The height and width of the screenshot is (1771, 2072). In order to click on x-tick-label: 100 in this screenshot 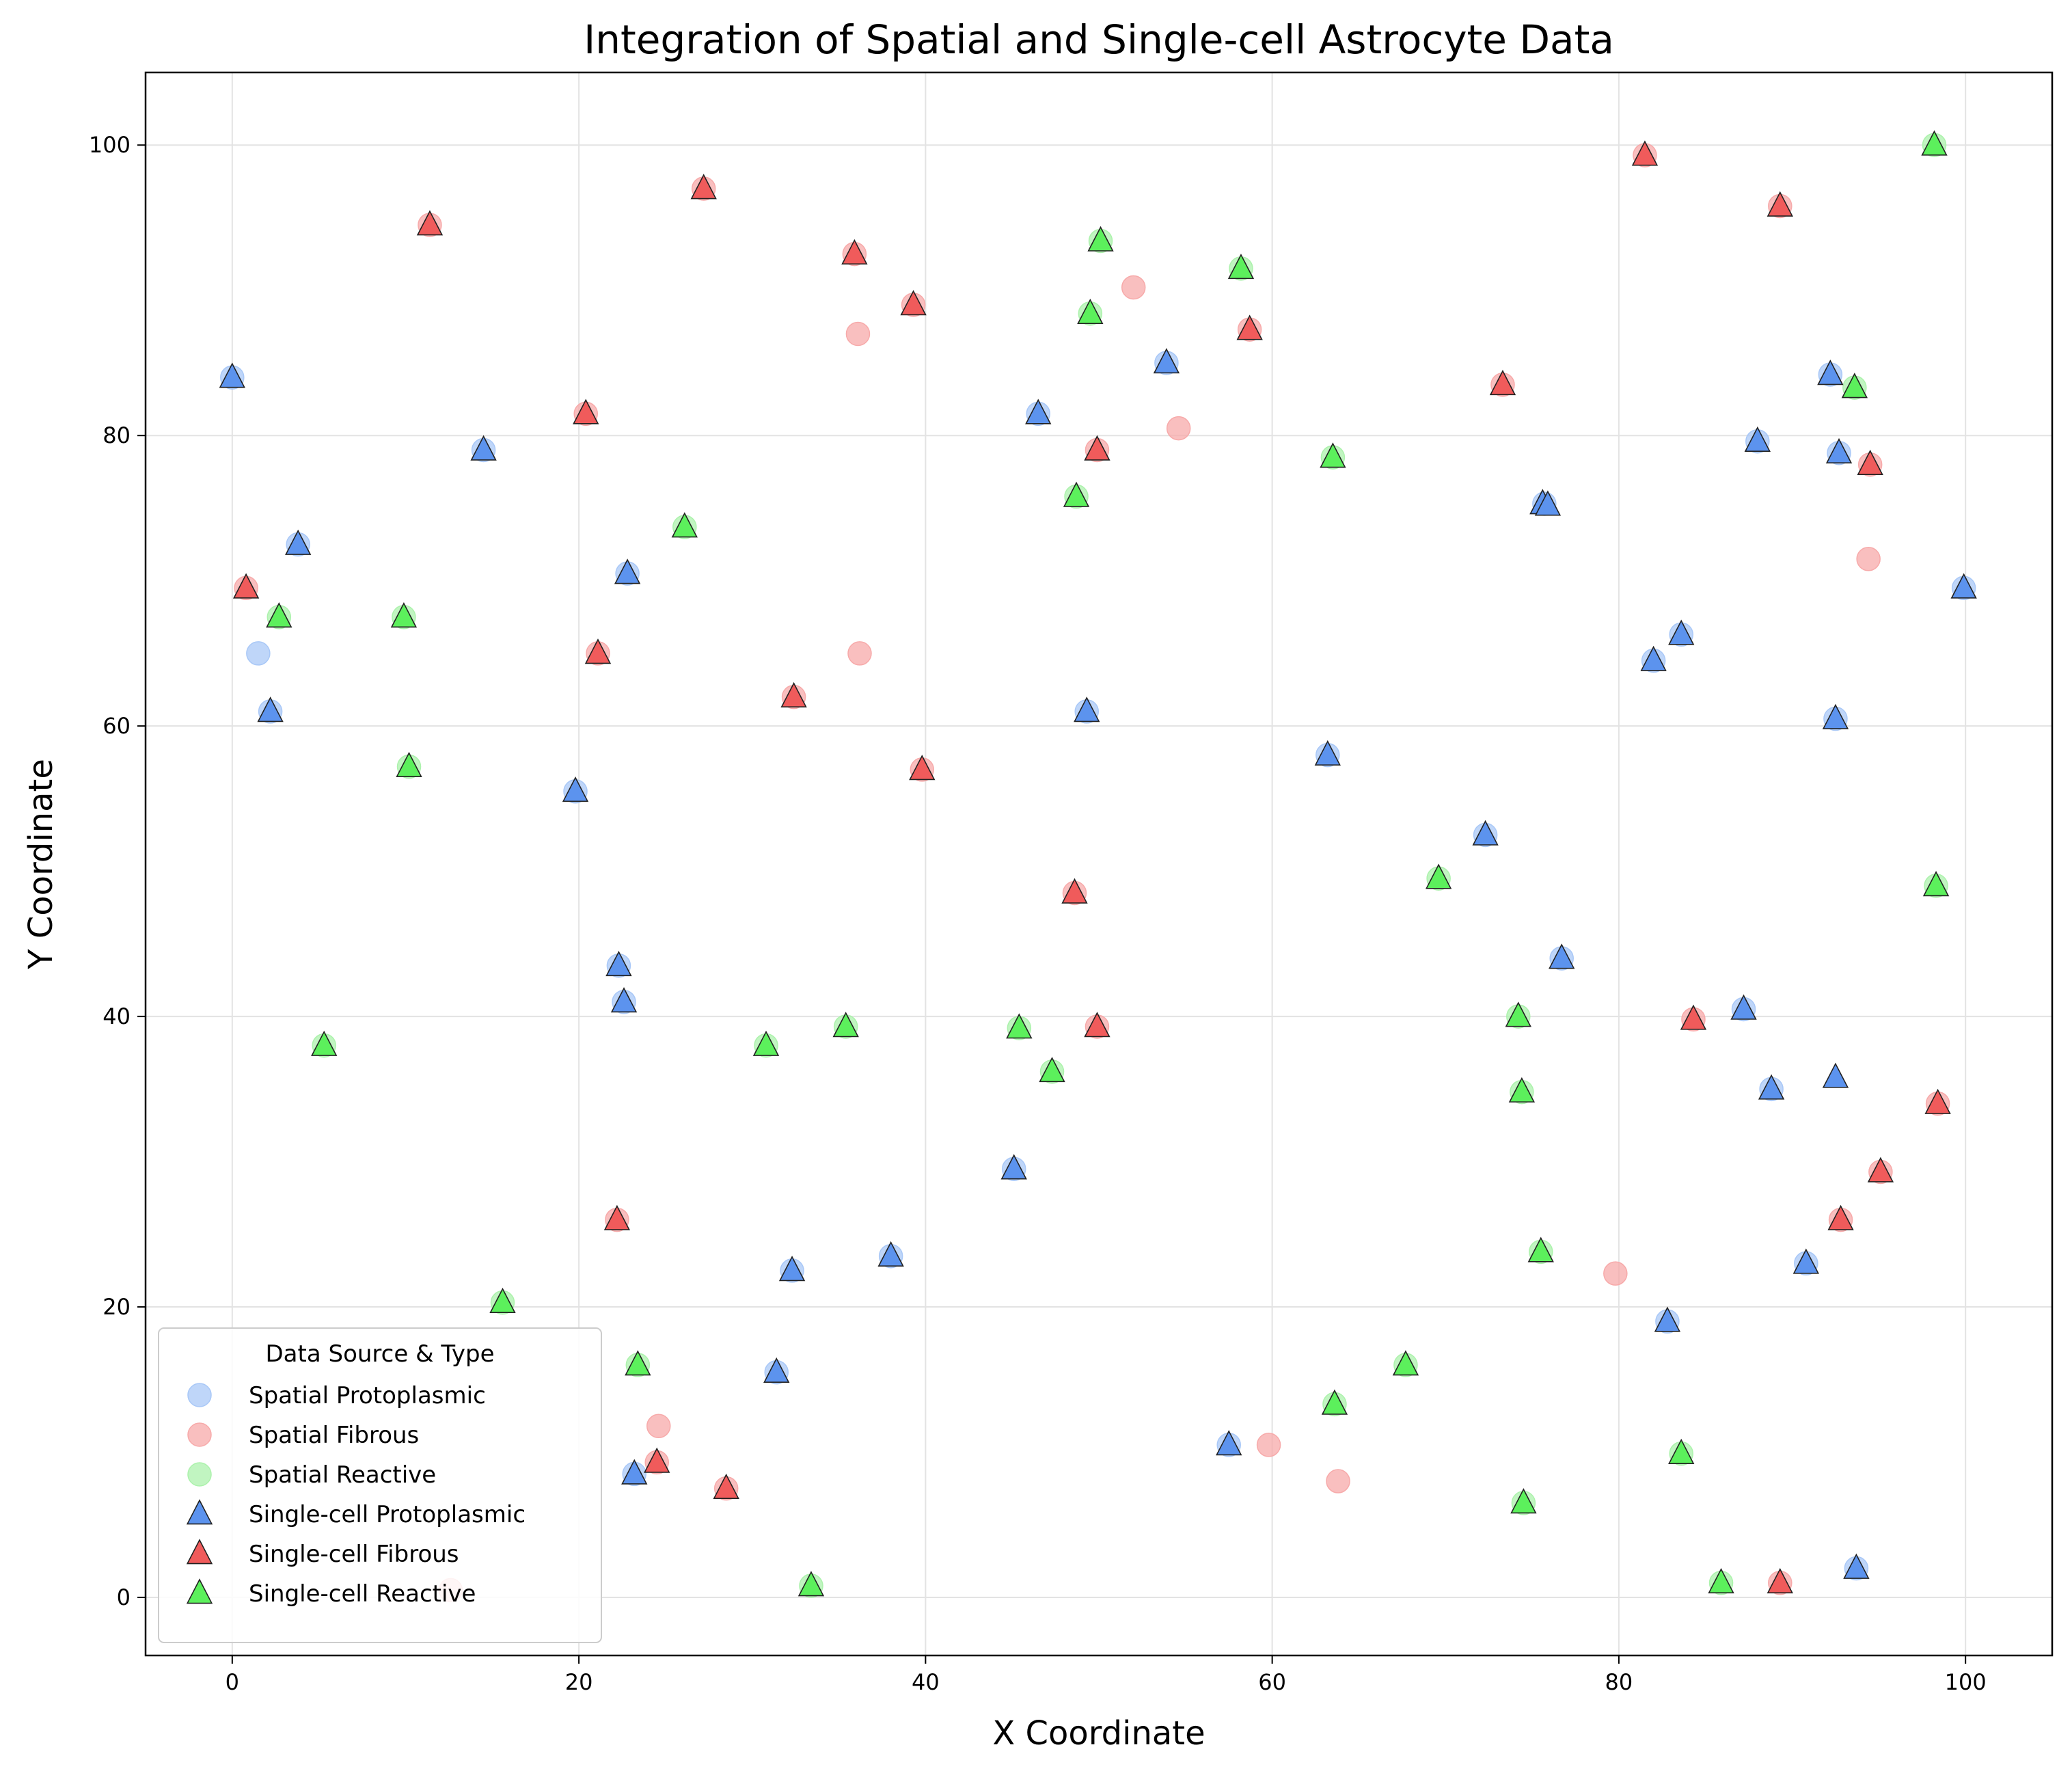, I will do `click(1966, 1682)`.